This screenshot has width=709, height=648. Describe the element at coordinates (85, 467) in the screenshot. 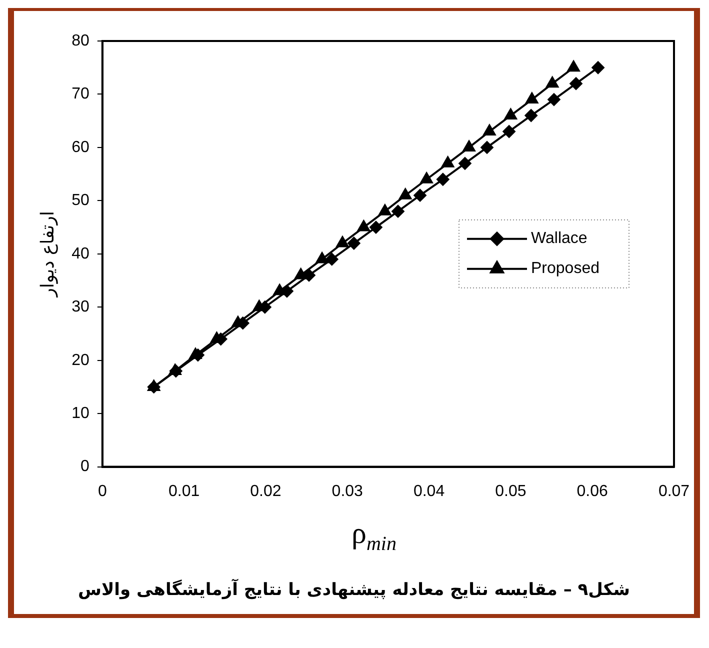

I see `y-tick-label: 0` at that location.